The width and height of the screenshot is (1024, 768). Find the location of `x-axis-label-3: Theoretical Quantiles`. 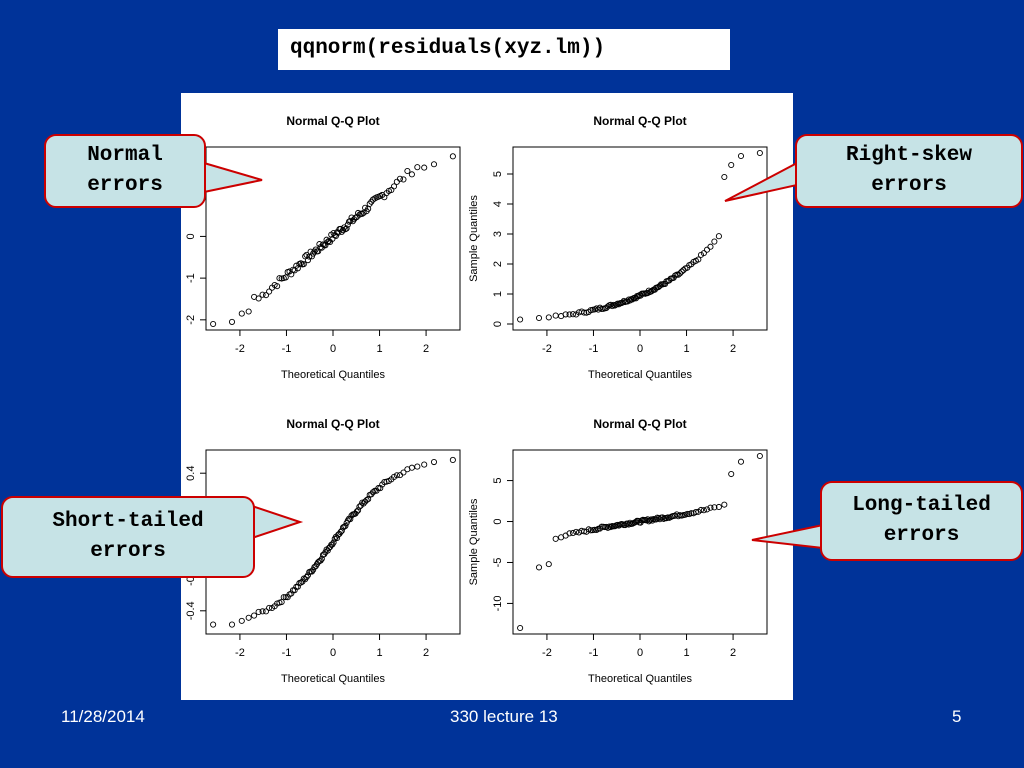

x-axis-label-3: Theoretical Quantiles is located at coordinates (333, 679).